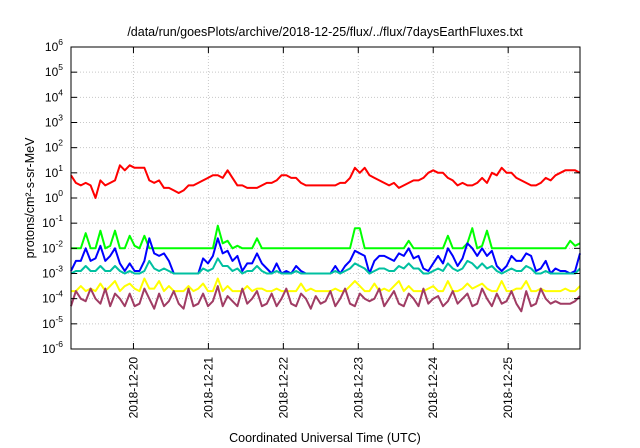 This screenshot has height=448, width=640. What do you see at coordinates (52, 272) in the screenshot?
I see `y-tick-label: 10⁻³` at bounding box center [52, 272].